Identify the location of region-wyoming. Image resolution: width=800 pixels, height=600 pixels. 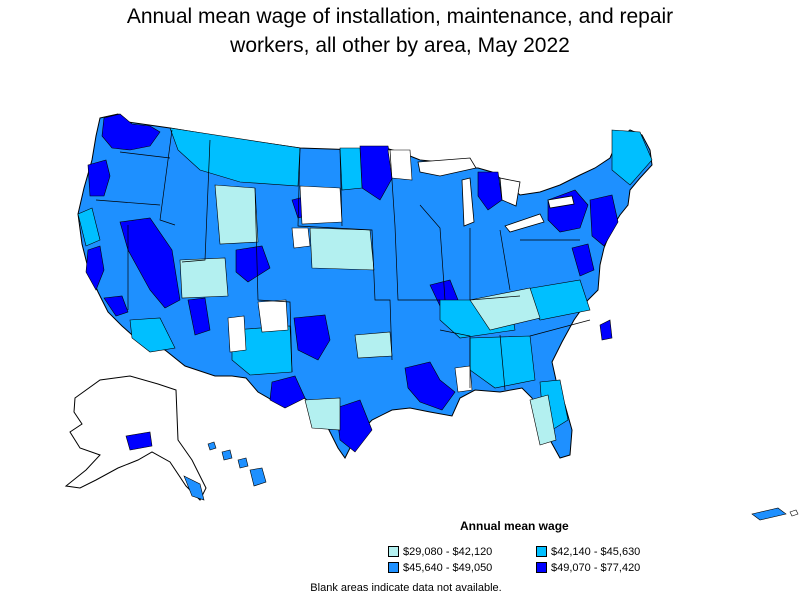
(236, 214).